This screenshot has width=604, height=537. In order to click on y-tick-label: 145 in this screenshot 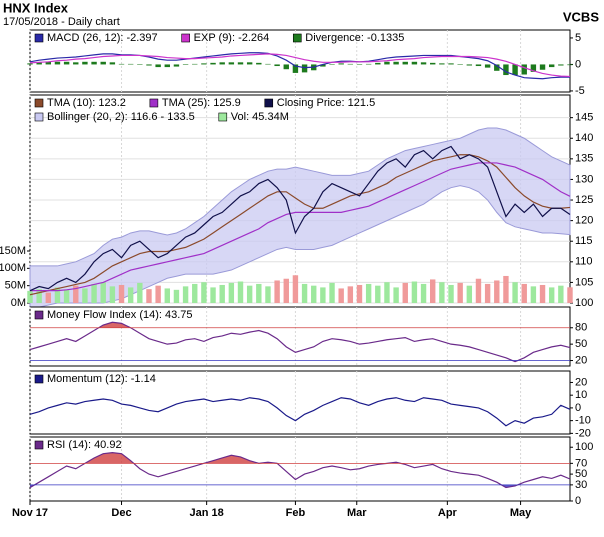, I will do `click(584, 118)`.